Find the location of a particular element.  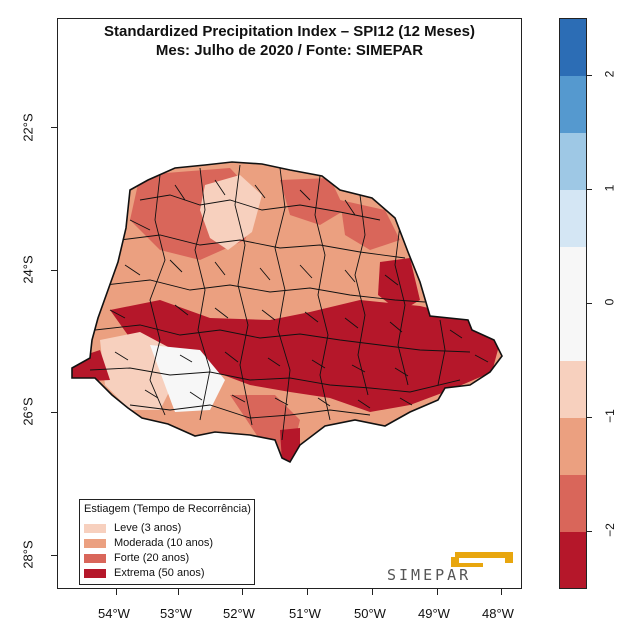

legend-label: Extrema (50 anos) is located at coordinates (159, 573).